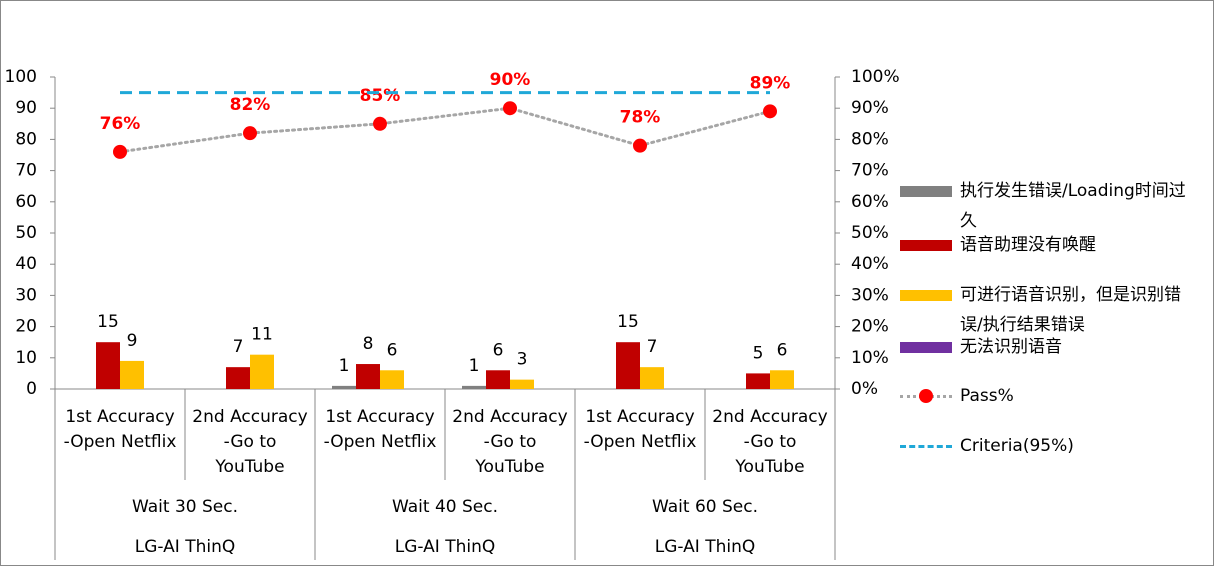 Image resolution: width=1214 pixels, height=566 pixels. I want to click on y-tick-label: 20, so click(26, 327).